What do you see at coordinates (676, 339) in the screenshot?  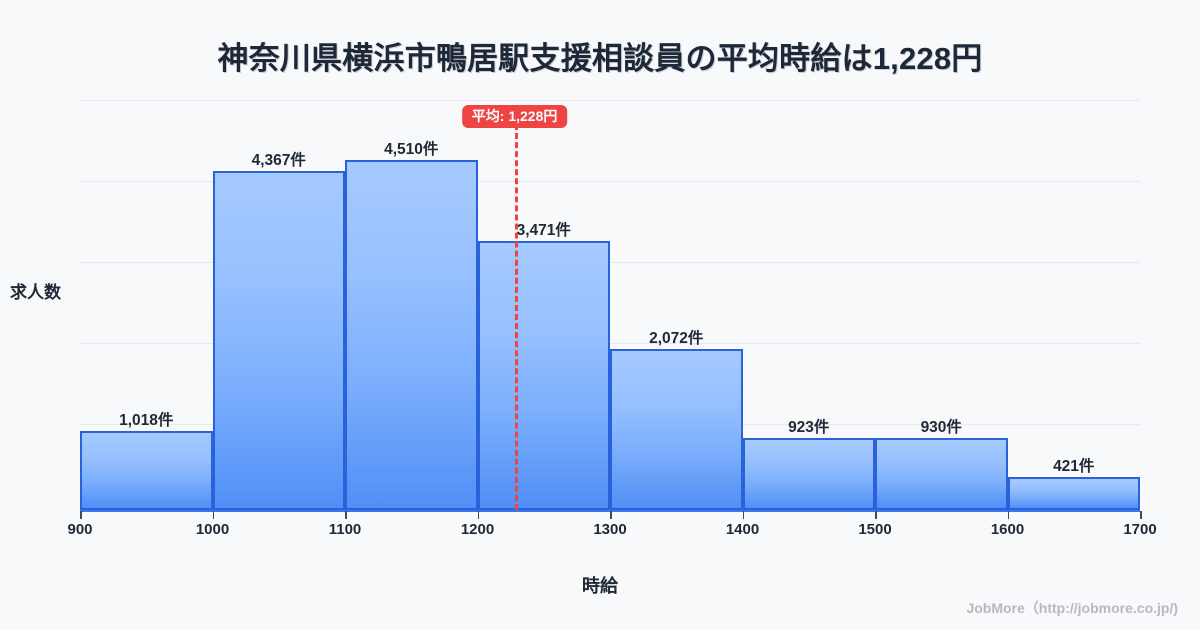 I see `bar-value-label: 2,072件` at bounding box center [676, 339].